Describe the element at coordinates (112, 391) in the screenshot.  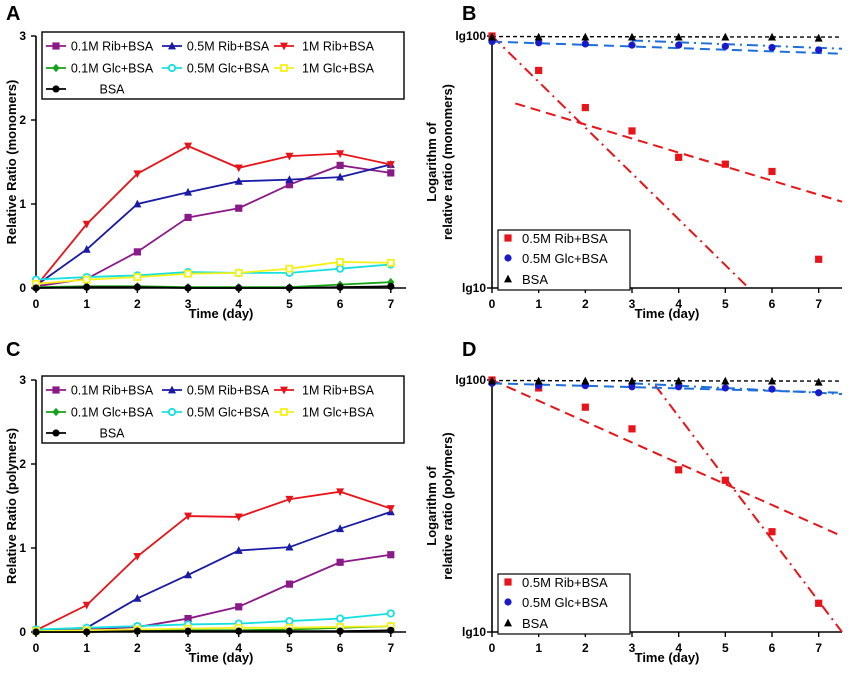
I see `legend-label: 0.1M Rib+BSA` at that location.